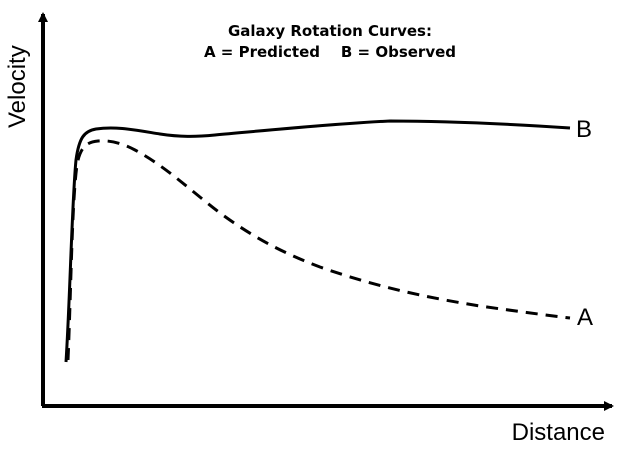 Image resolution: width=635 pixels, height=449 pixels. I want to click on diagram-title-line-1: Galaxy Rotation Curves:, so click(330, 31).